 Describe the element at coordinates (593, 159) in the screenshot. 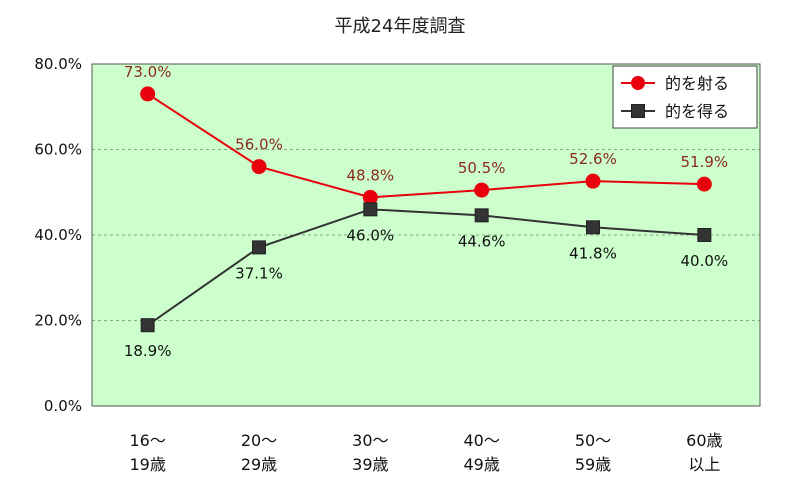

I see `data-label: 52.6%` at that location.